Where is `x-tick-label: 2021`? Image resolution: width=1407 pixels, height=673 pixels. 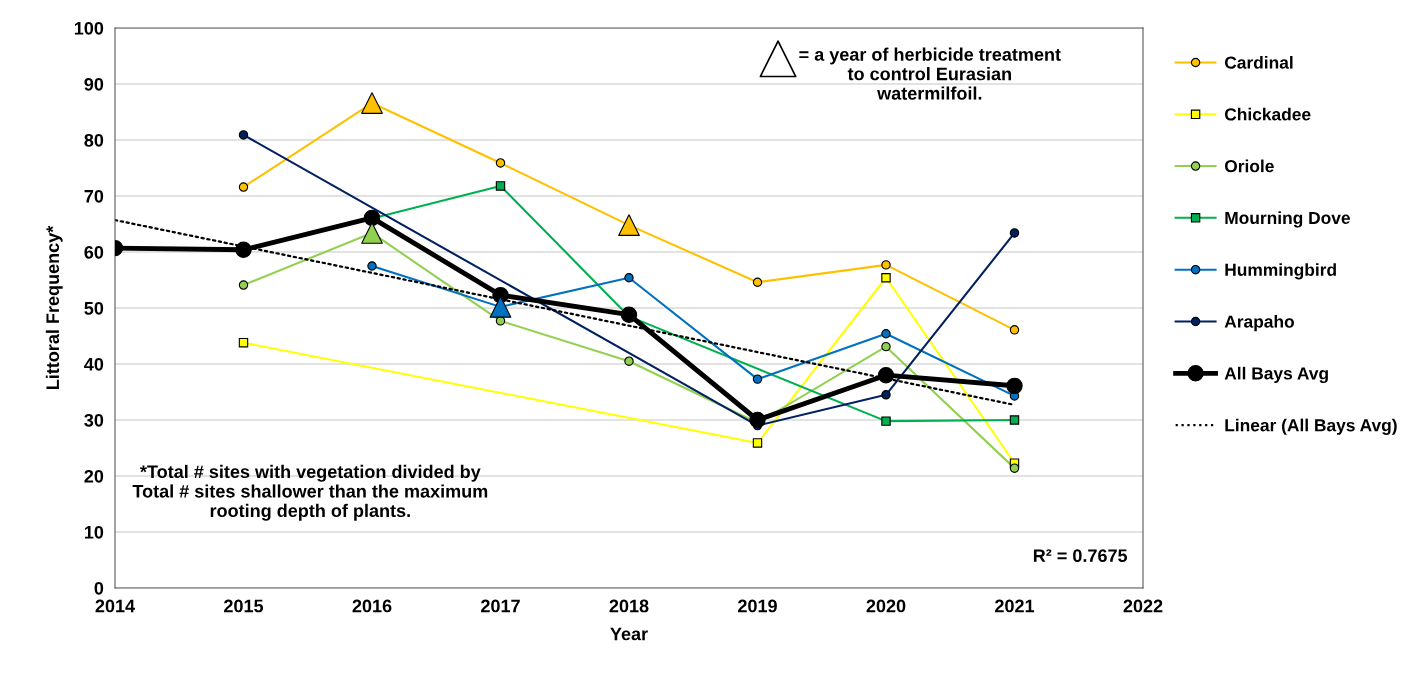 x-tick-label: 2021 is located at coordinates (1015, 606).